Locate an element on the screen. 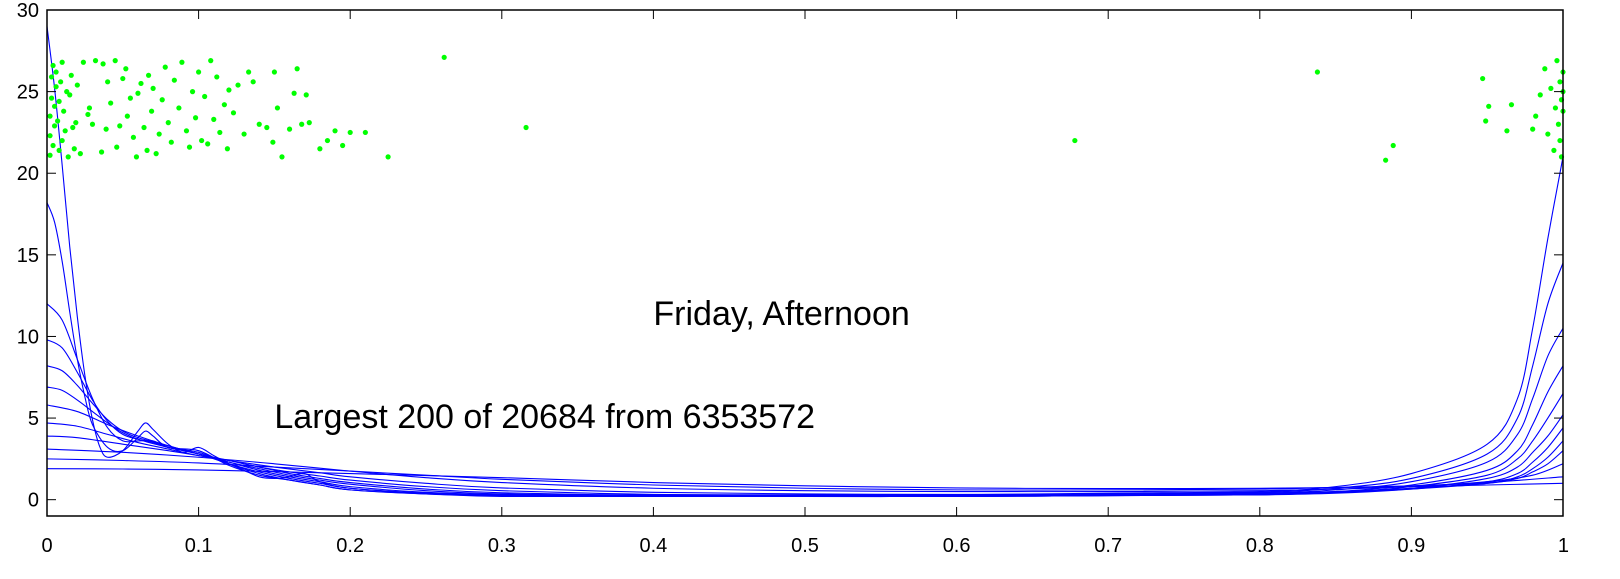  x-tick-label: 1 is located at coordinates (1563, 546).